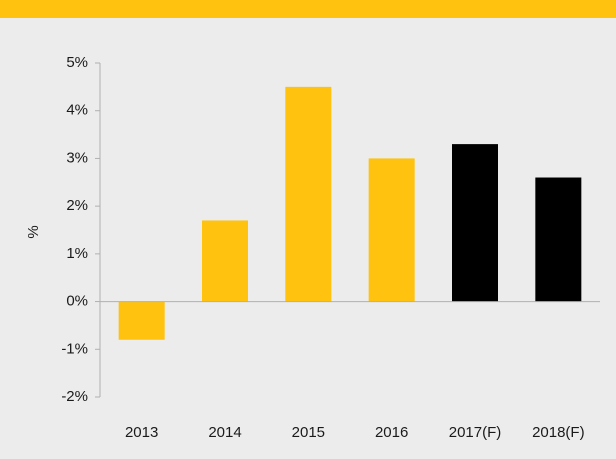 The image size is (616, 459). I want to click on y-tick-label: -2%, so click(74, 396).